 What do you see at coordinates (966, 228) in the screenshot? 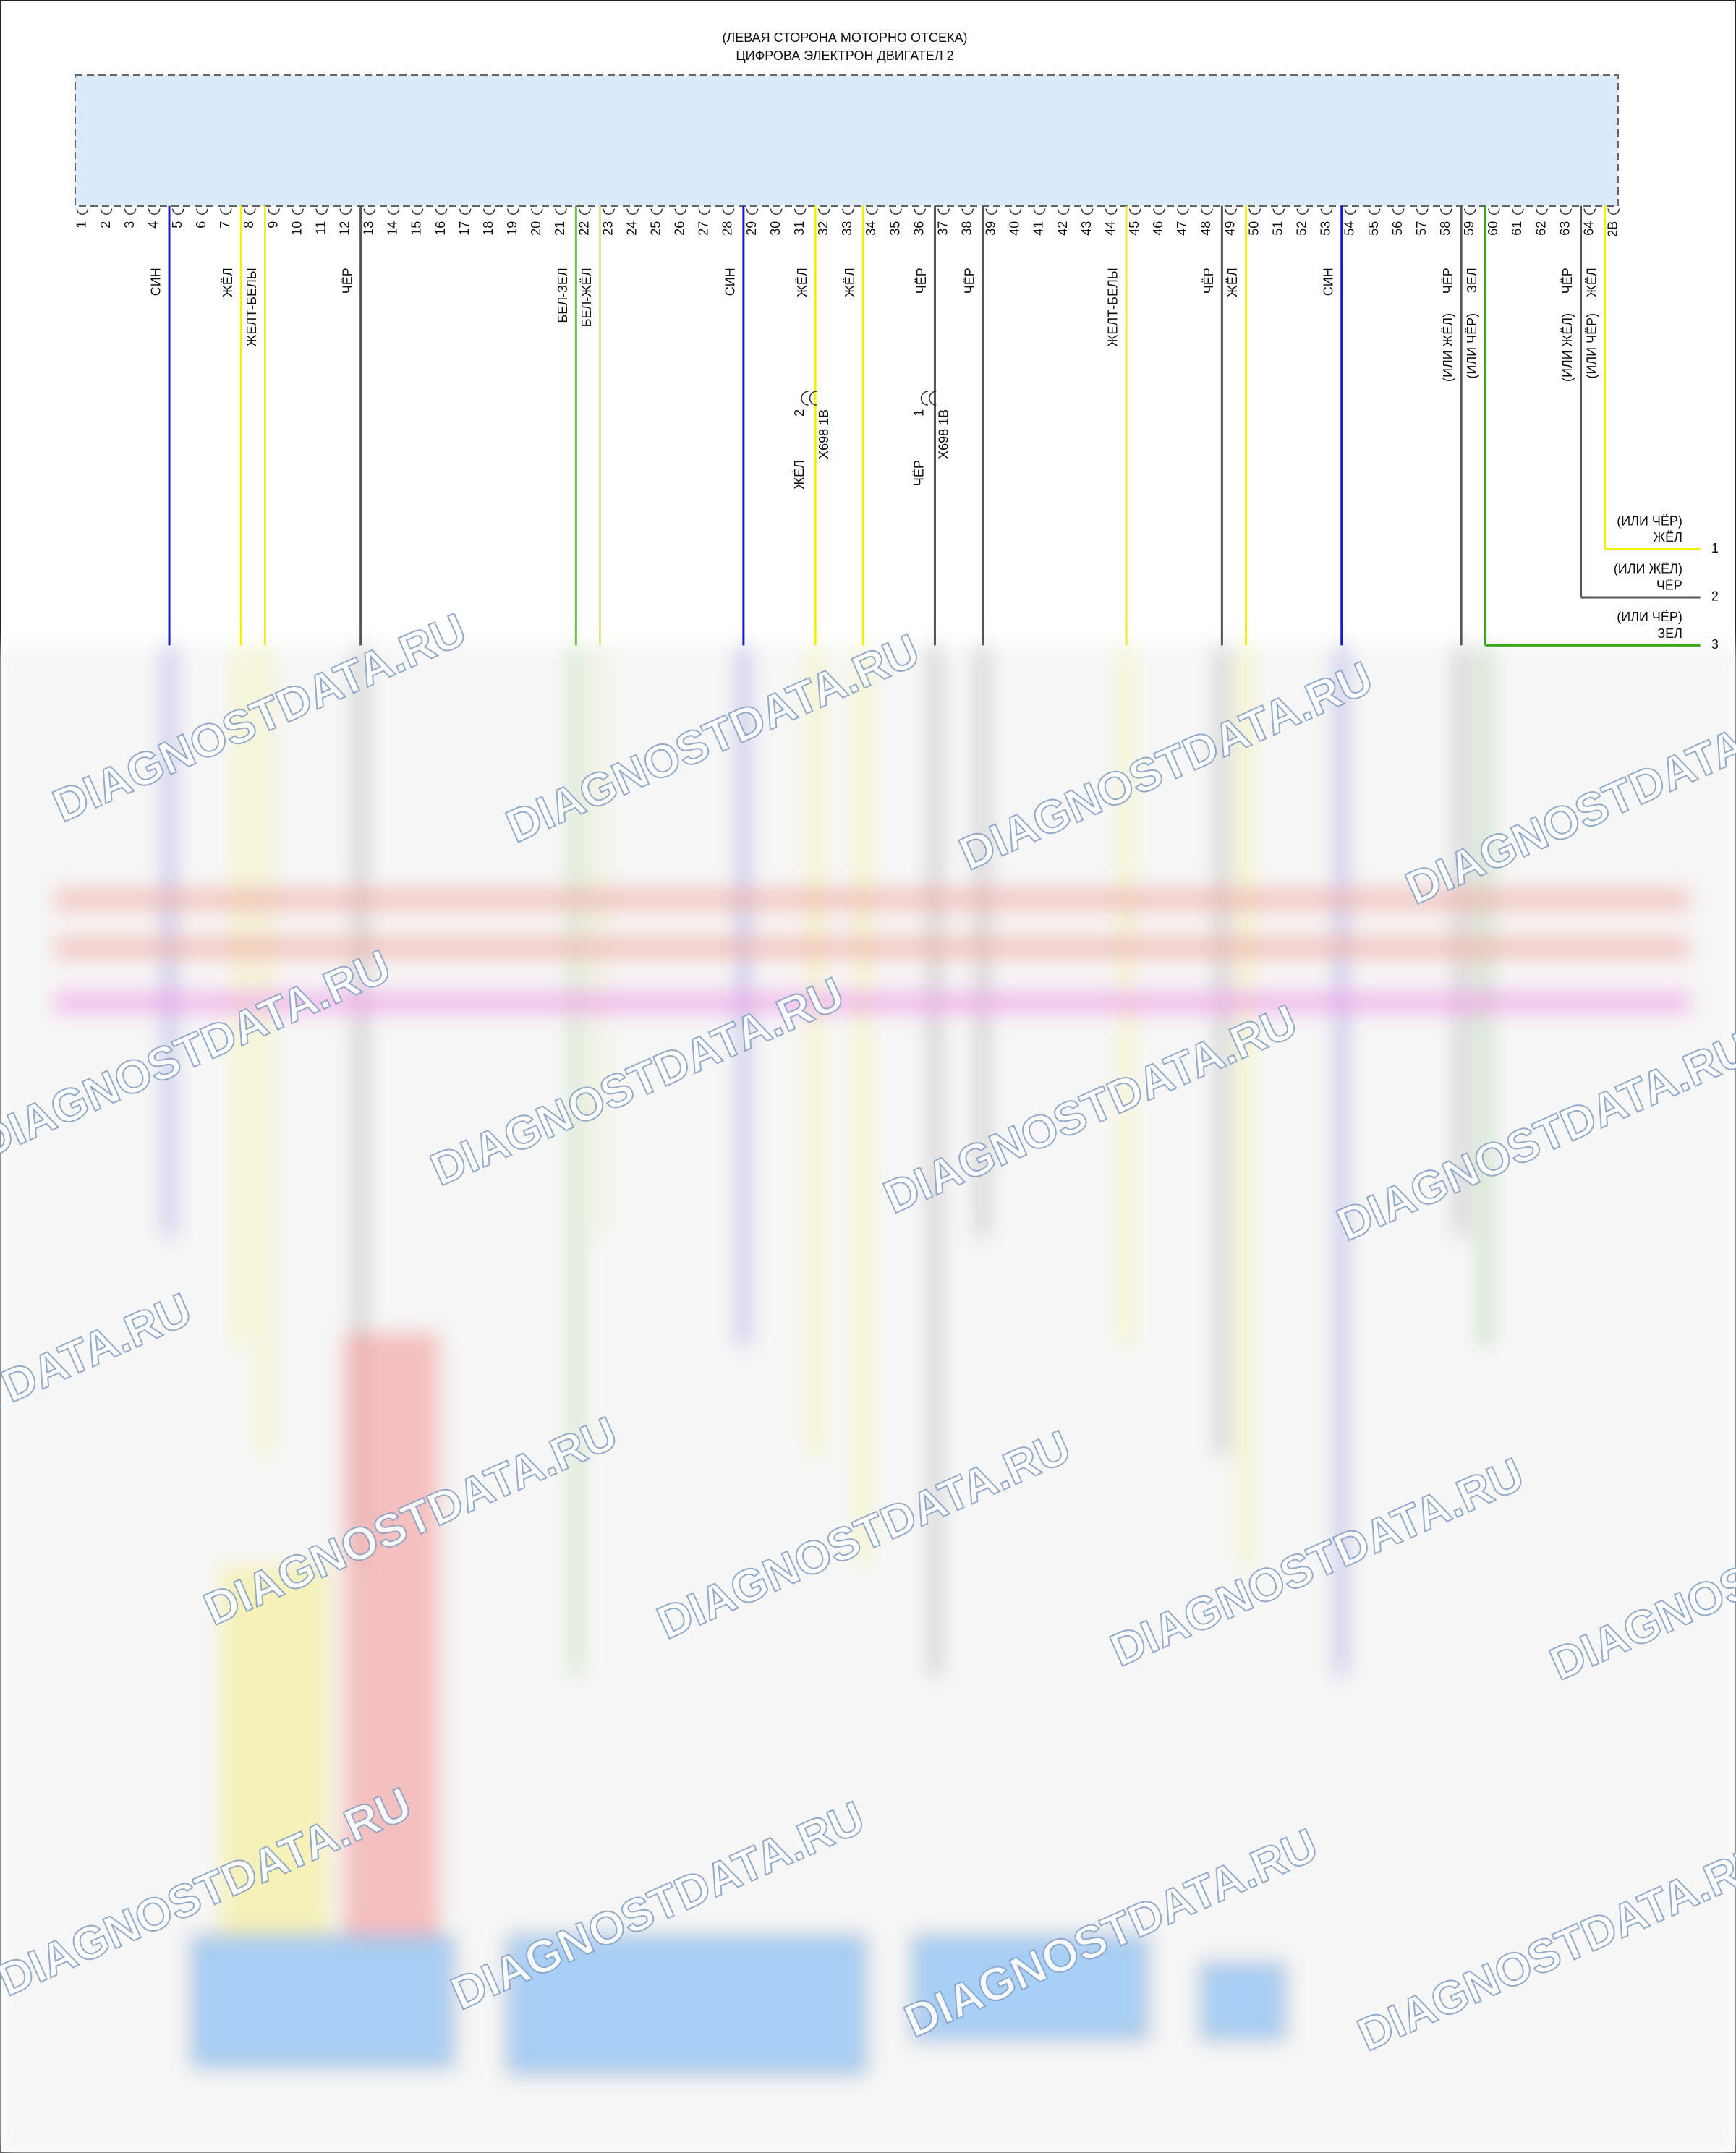
I see `pin-number: 38` at bounding box center [966, 228].